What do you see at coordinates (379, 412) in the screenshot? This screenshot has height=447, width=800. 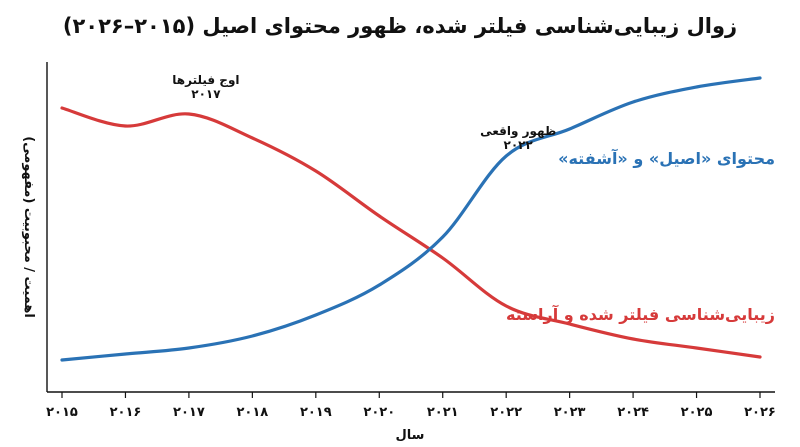 I see `x-tick-label: ۲۰۲۰` at bounding box center [379, 412].